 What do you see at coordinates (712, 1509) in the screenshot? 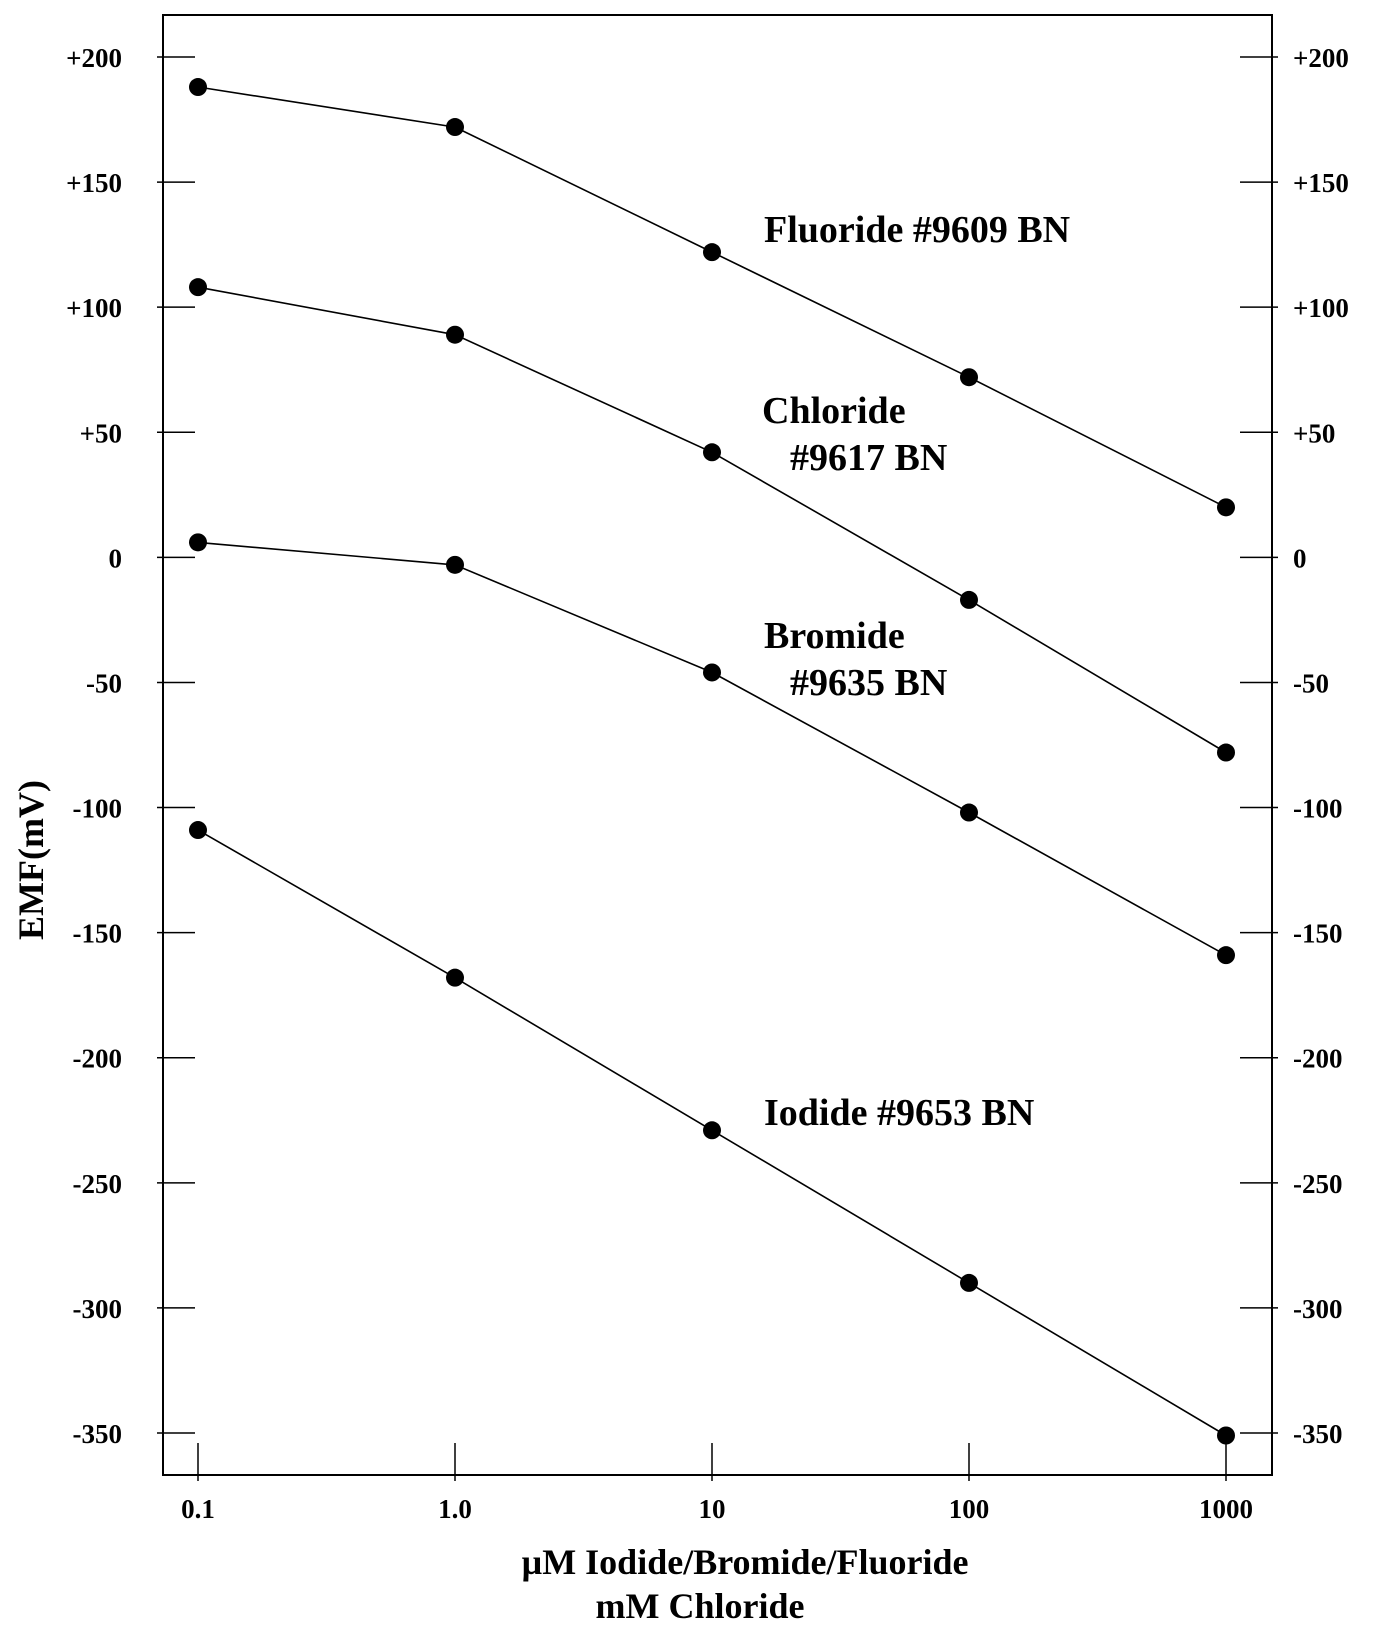
I see `x-tick-label: 10` at bounding box center [712, 1509].